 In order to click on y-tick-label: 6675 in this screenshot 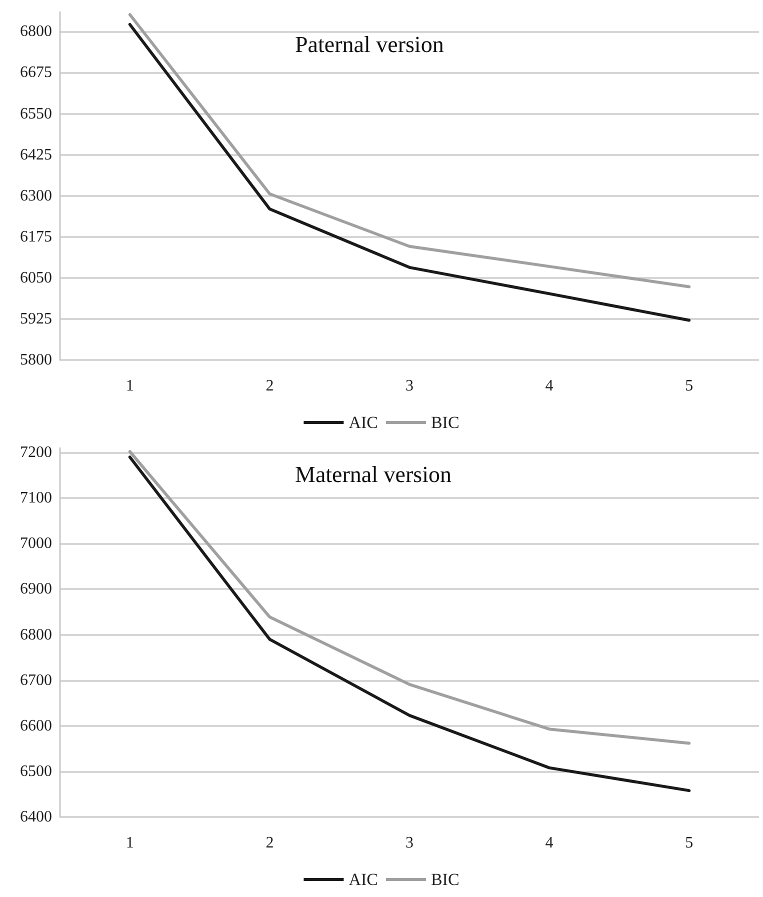, I will do `click(36, 73)`.